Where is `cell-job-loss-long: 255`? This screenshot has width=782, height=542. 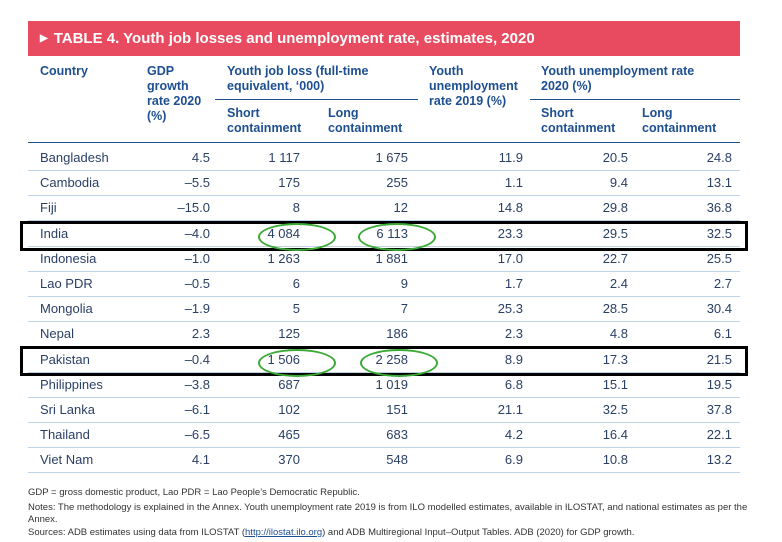 cell-job-loss-long: 255 is located at coordinates (397, 183).